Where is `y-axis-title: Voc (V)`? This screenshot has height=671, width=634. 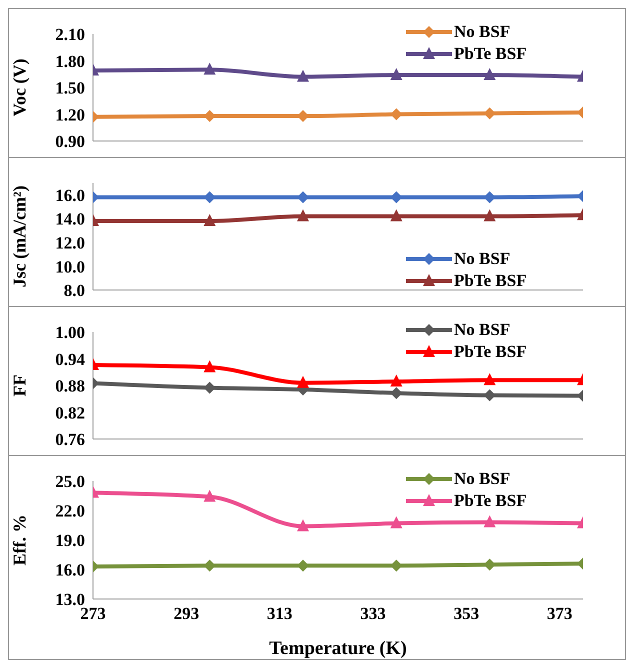 y-axis-title: Voc (V) is located at coordinates (19, 87).